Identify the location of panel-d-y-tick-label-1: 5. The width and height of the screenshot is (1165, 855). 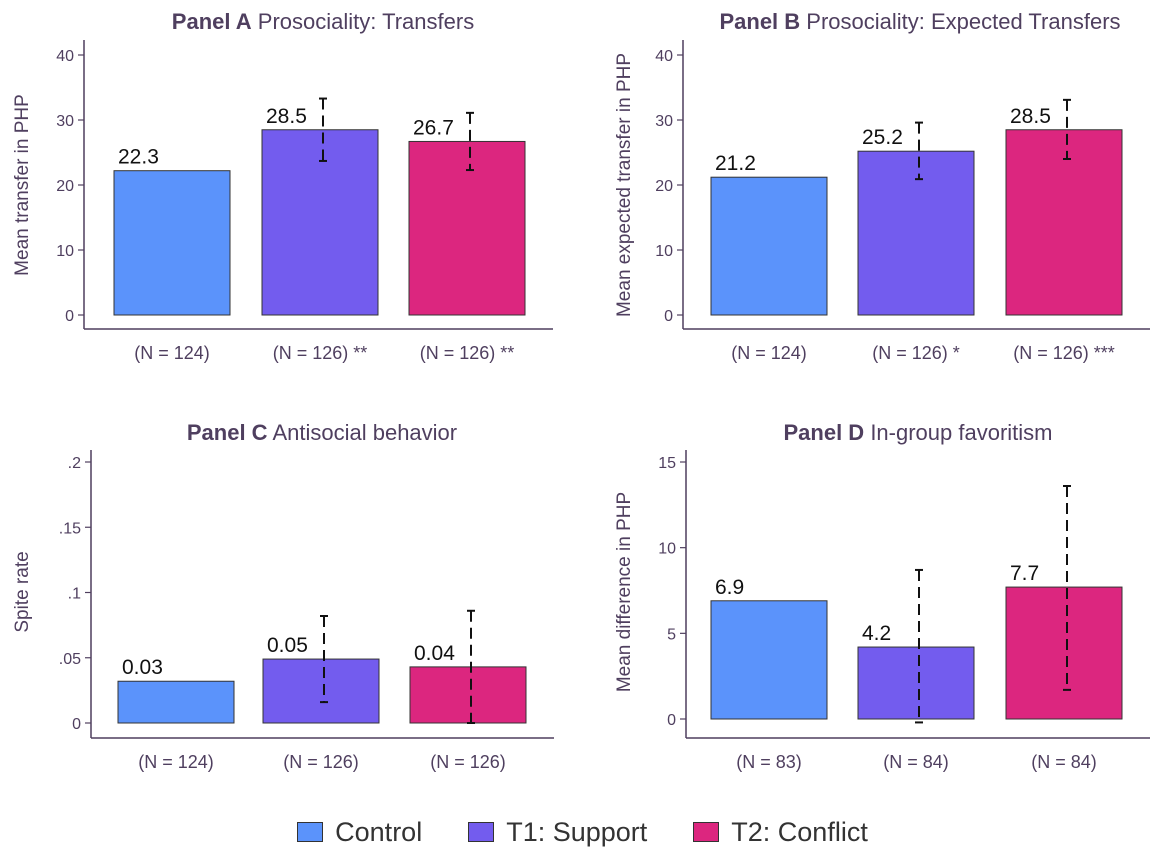
(671, 634).